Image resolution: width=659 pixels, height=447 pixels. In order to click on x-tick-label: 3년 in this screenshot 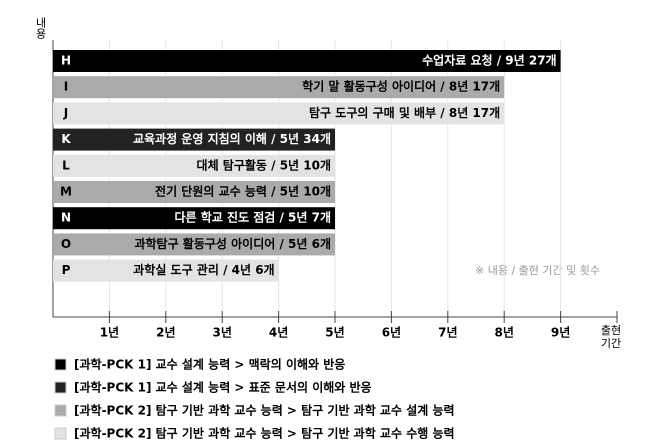, I will do `click(222, 333)`.